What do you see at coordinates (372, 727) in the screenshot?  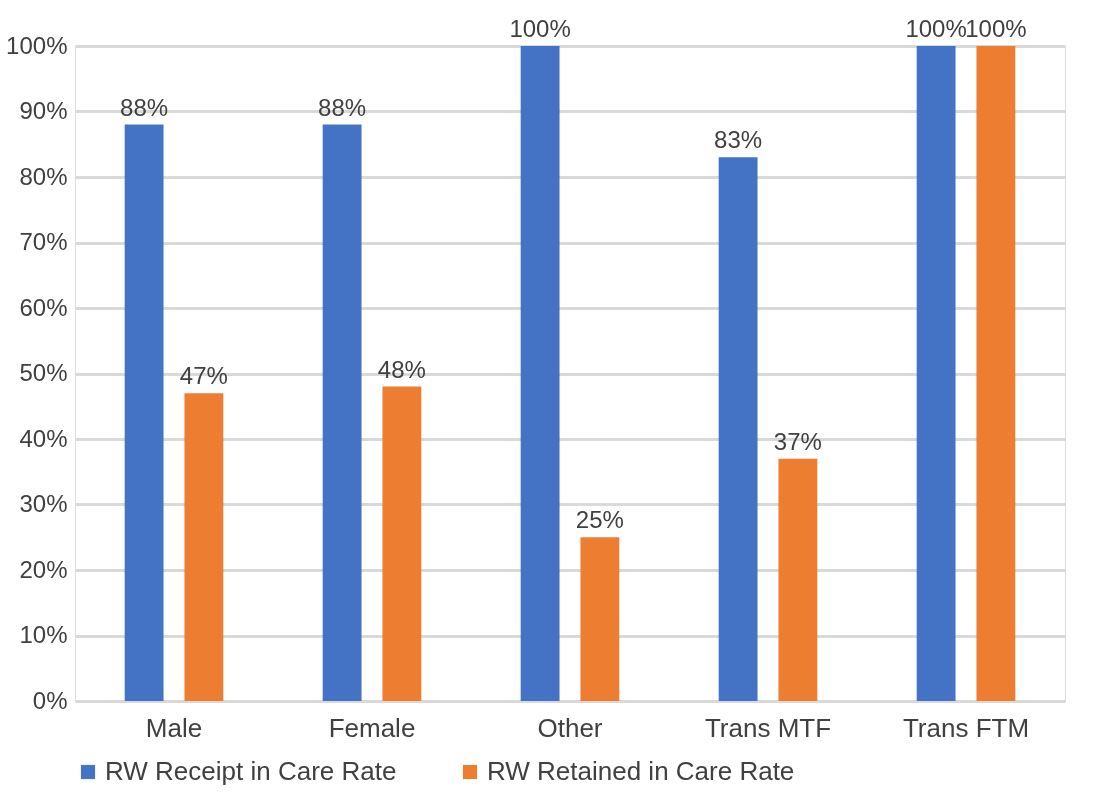 I see `x-tick-label: Female` at bounding box center [372, 727].